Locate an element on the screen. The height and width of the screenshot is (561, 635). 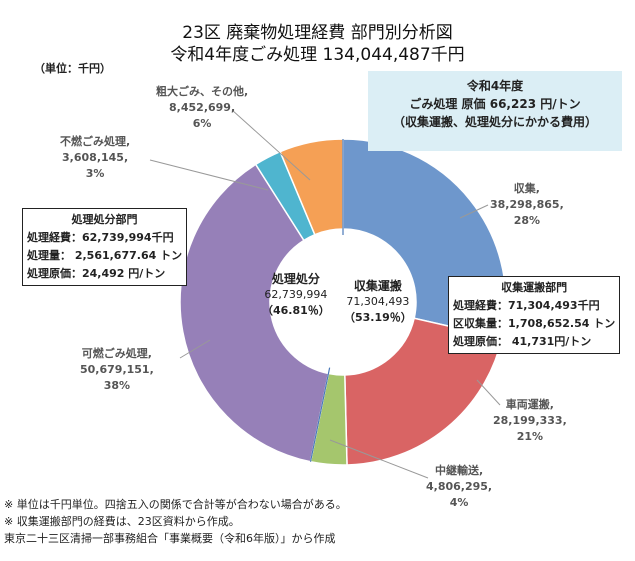
collection-box-amount: 区収集量：1,708,652.54 トン is located at coordinates (534, 323).